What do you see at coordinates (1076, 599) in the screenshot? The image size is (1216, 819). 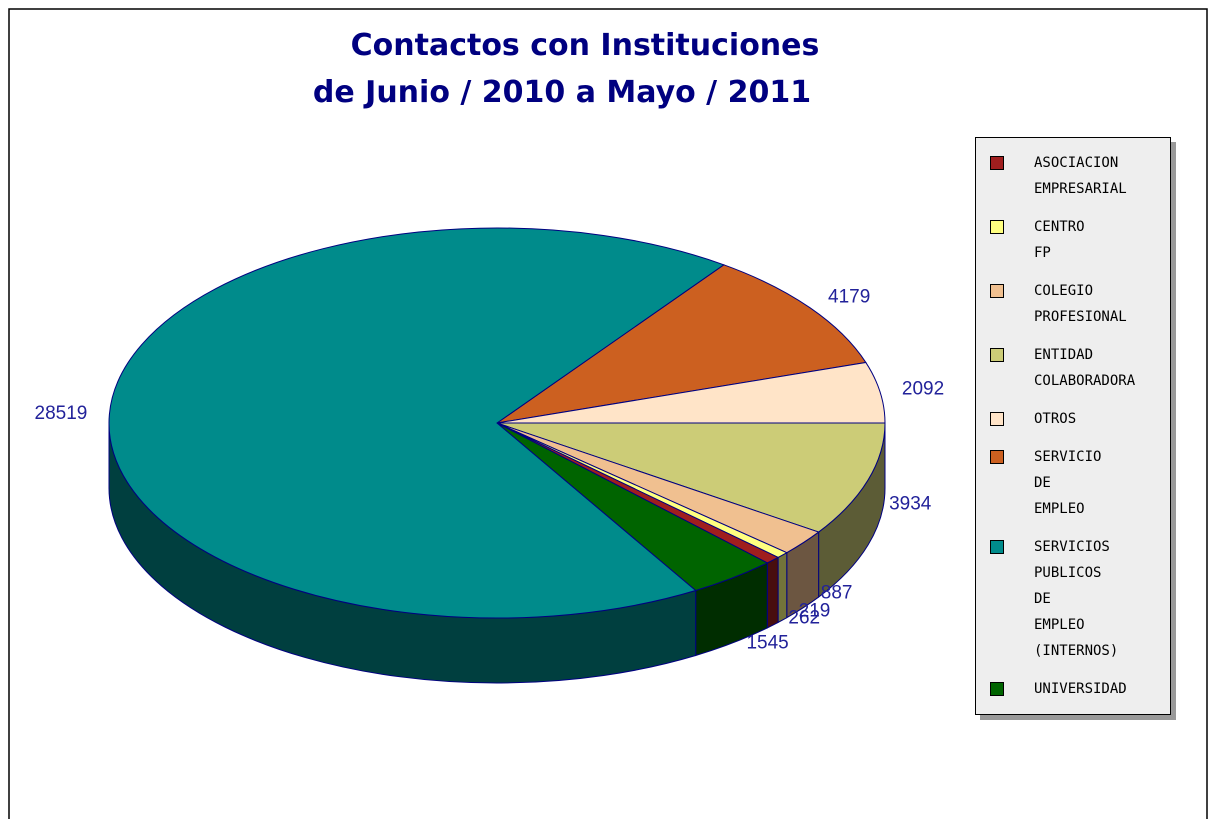 I see `legend-label: SERVICIOS PUBLICOS DE EMPLEO (INTERNOS)` at bounding box center [1076, 599].